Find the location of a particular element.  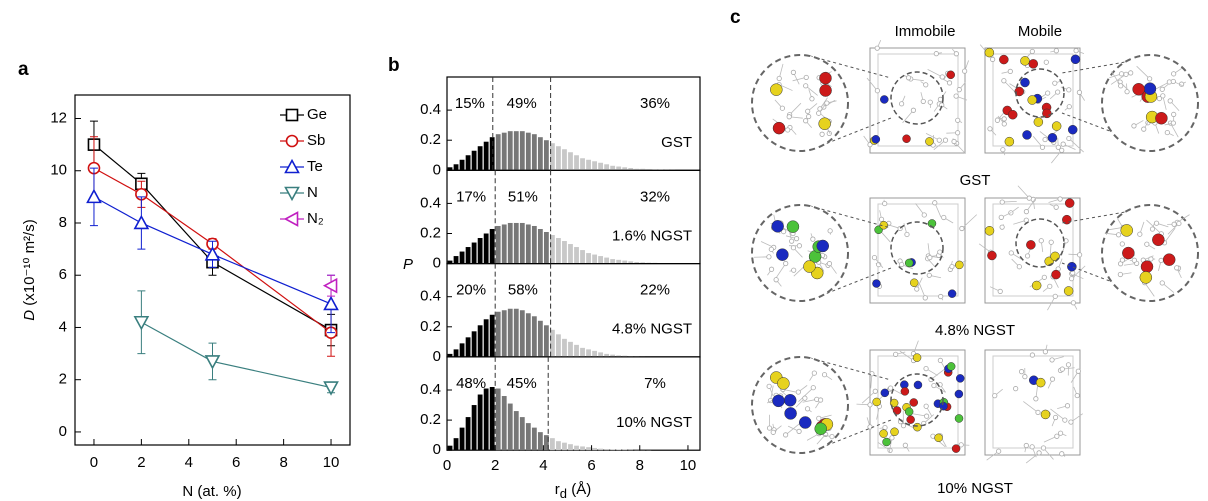

x-axis-label: N (at. %) is located at coordinates (211, 491).